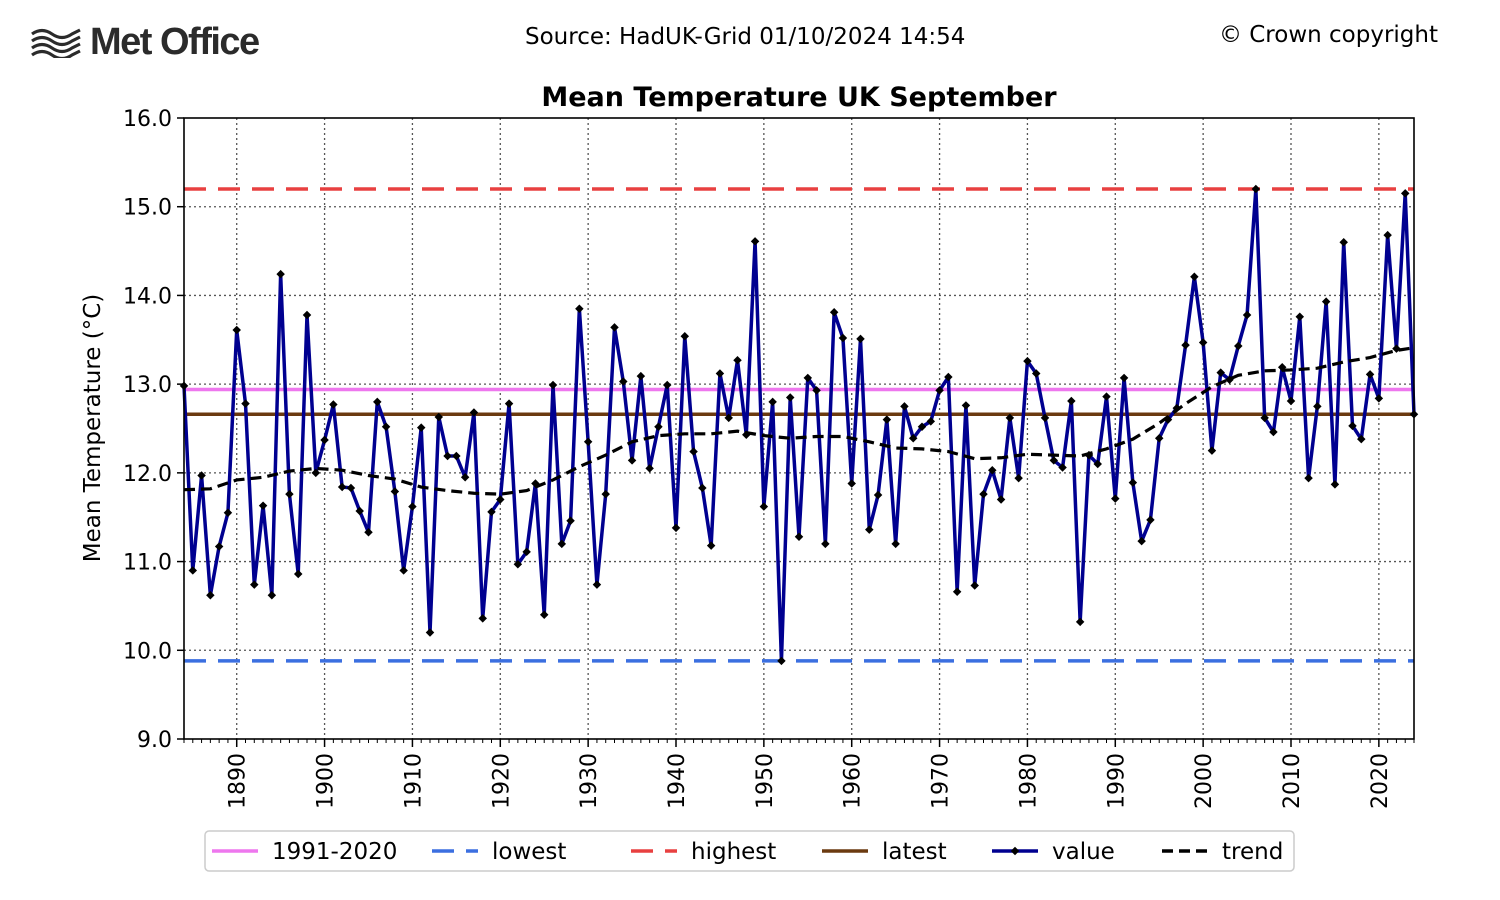 The height and width of the screenshot is (900, 1500). I want to click on legend-label: value, so click(1083, 852).